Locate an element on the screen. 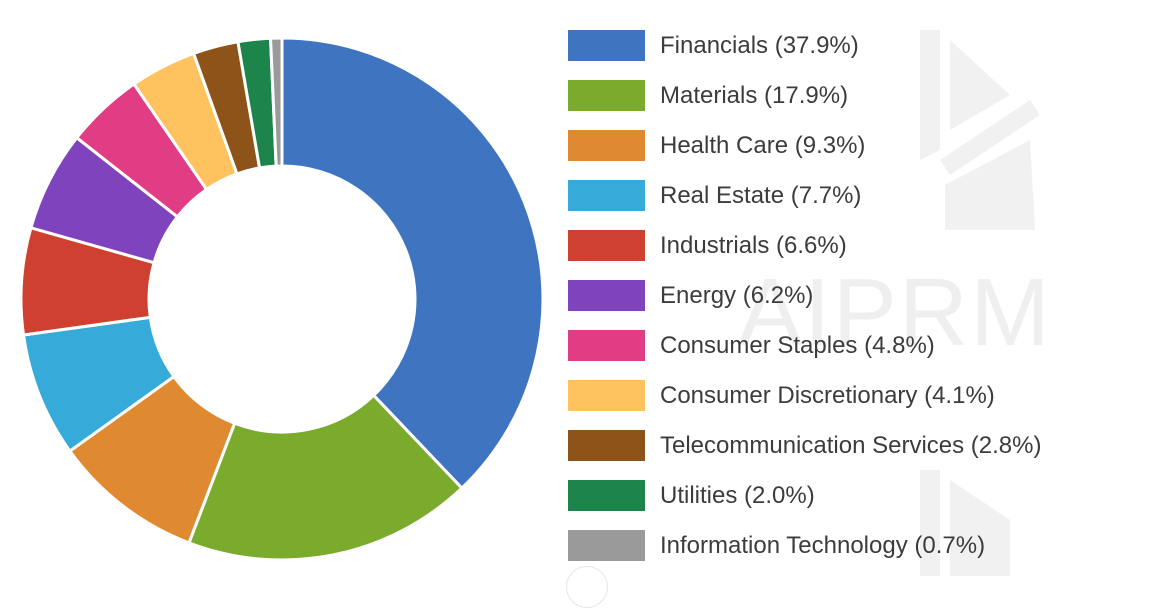 The image size is (1171, 608). legend-item: Utilities (2.0%) is located at coordinates (804, 505).